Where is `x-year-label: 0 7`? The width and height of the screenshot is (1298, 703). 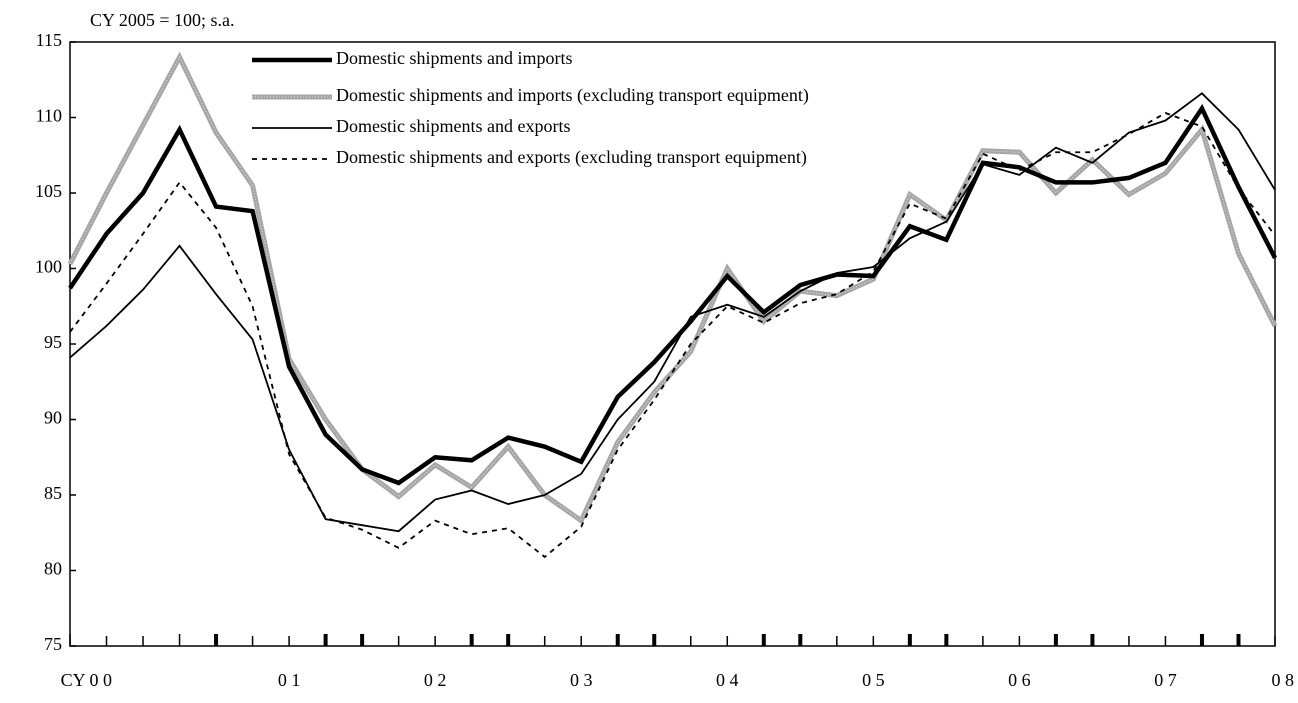 x-year-label: 0 7 is located at coordinates (1165, 680).